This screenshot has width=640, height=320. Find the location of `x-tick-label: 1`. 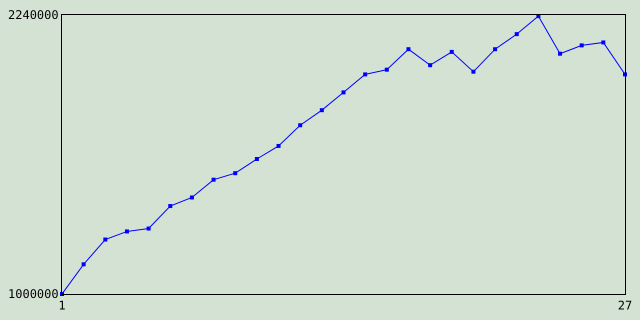

x-tick-label: 1 is located at coordinates (62, 305).